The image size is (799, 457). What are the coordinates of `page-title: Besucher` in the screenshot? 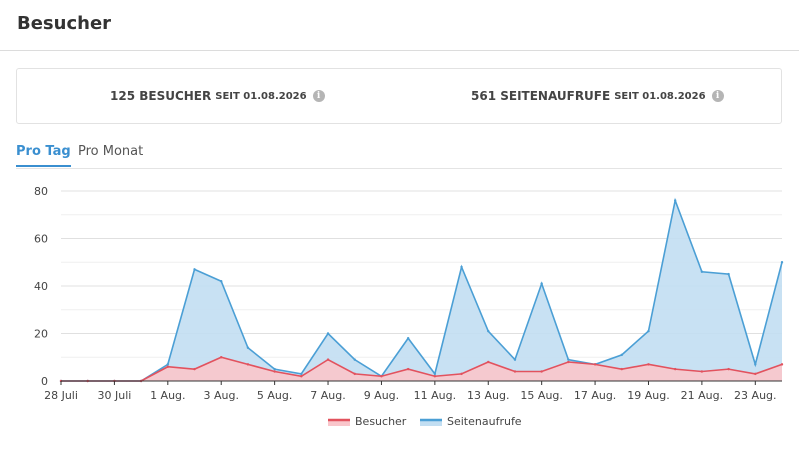 It's located at (64, 23).